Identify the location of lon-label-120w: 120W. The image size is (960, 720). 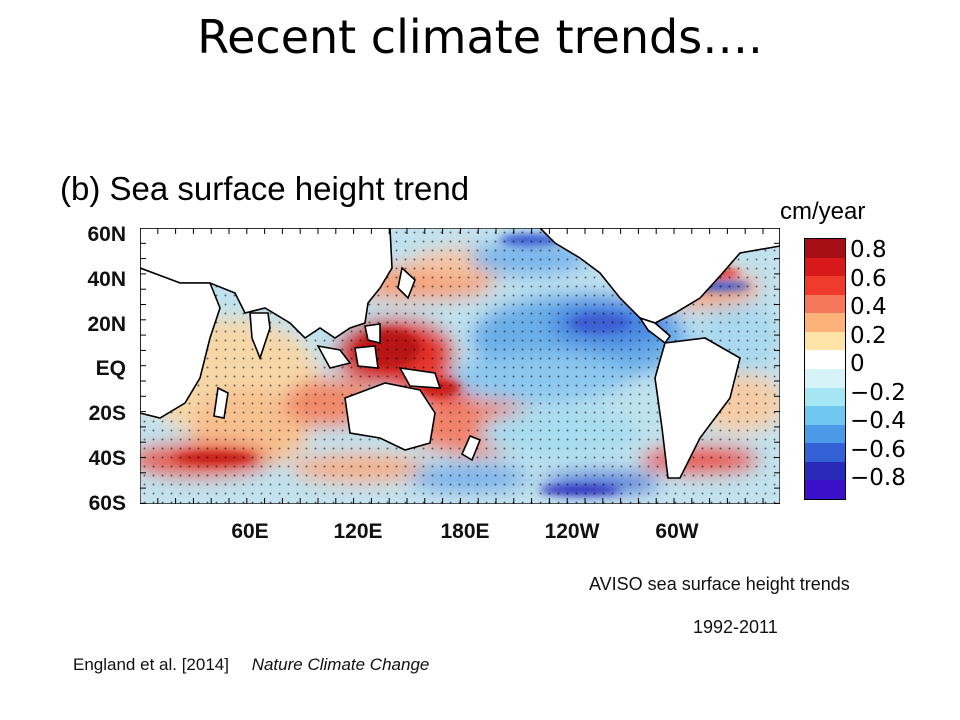
(572, 531).